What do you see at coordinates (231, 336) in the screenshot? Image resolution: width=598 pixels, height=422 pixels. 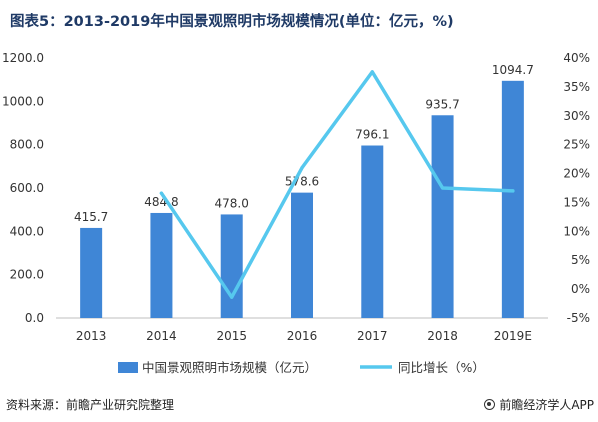 I see `x-tick-label: 2015` at bounding box center [231, 336].